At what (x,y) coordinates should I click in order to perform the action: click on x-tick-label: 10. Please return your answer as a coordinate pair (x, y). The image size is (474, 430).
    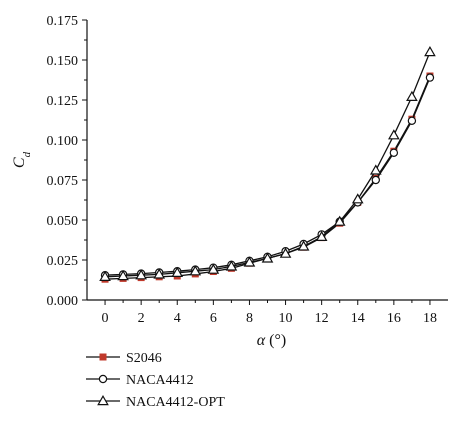
    Looking at the image, I should click on (286, 318).